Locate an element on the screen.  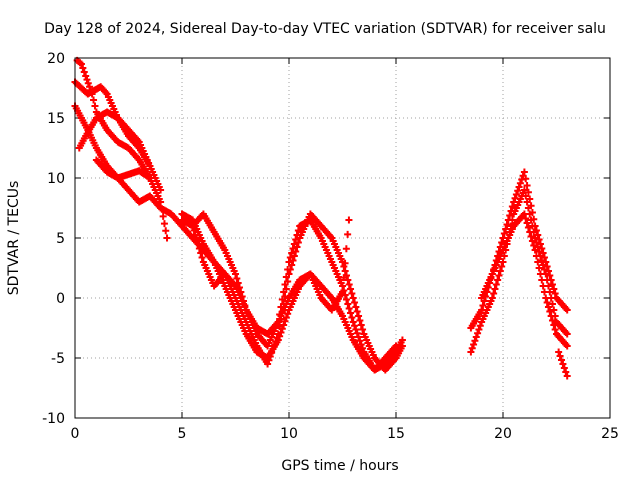
y-tick-label: 10 is located at coordinates (56, 179).